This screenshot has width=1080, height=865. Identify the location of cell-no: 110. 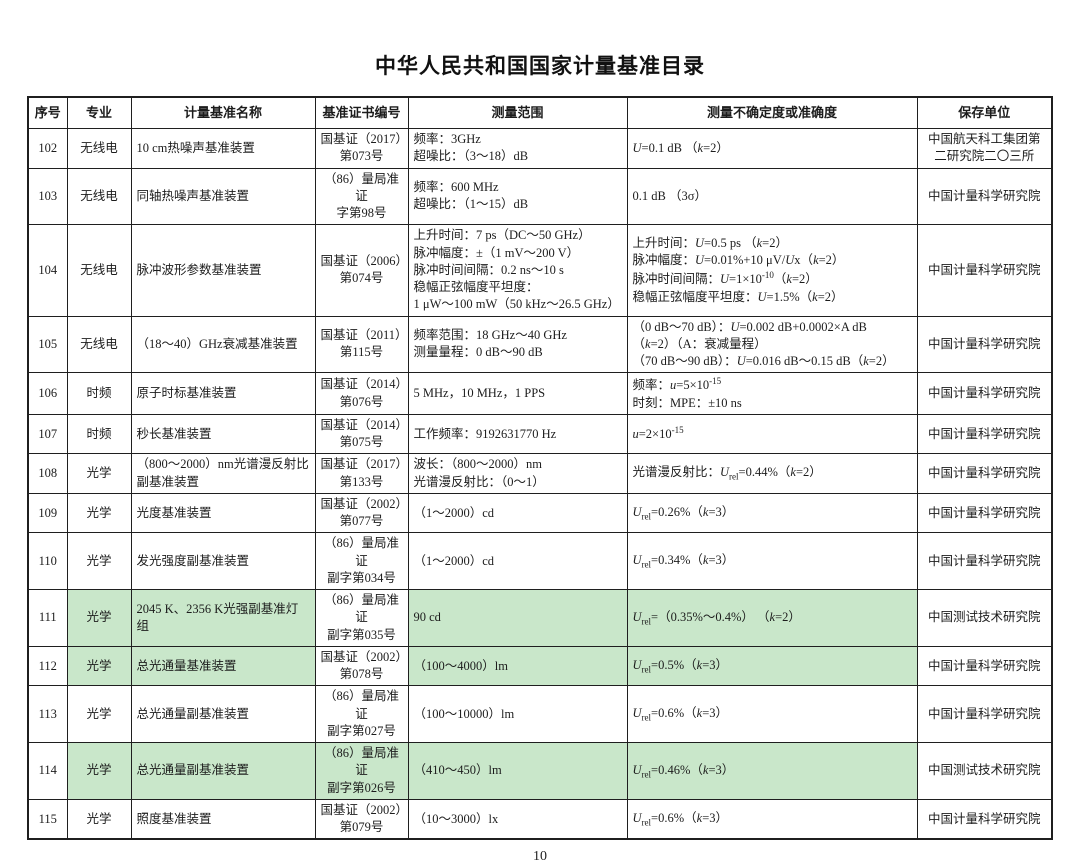
(47, 561).